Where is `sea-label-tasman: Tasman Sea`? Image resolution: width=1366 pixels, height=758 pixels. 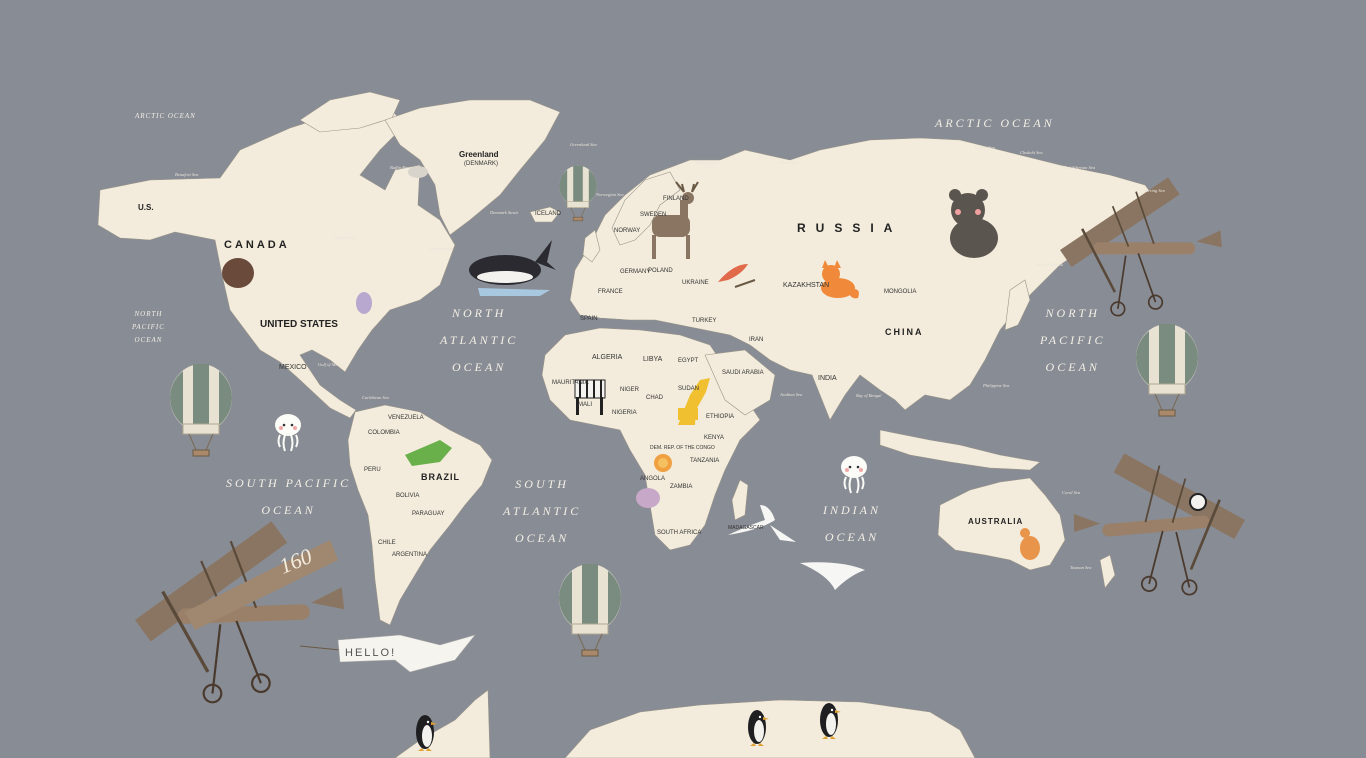
sea-label-tasman: Tasman Sea is located at coordinates (1081, 567).